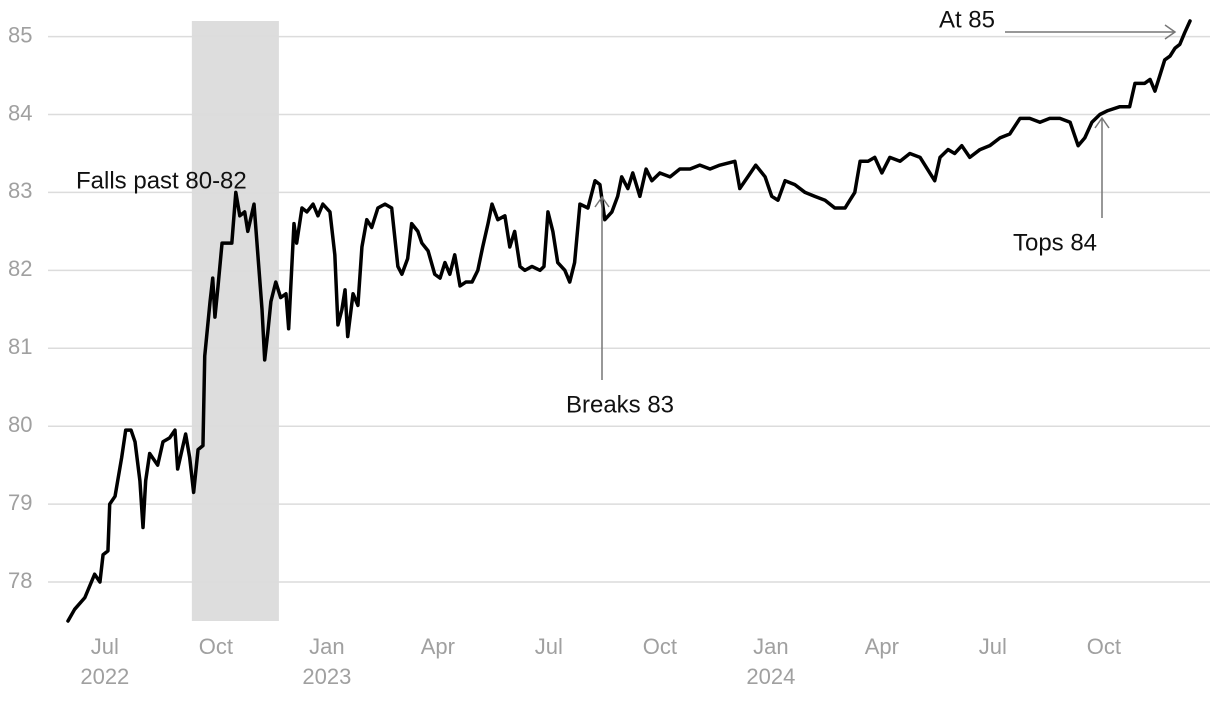 Image resolution: width=1220 pixels, height=702 pixels. Describe the element at coordinates (20, 268) in the screenshot. I see `y-tick-label: 82` at that location.